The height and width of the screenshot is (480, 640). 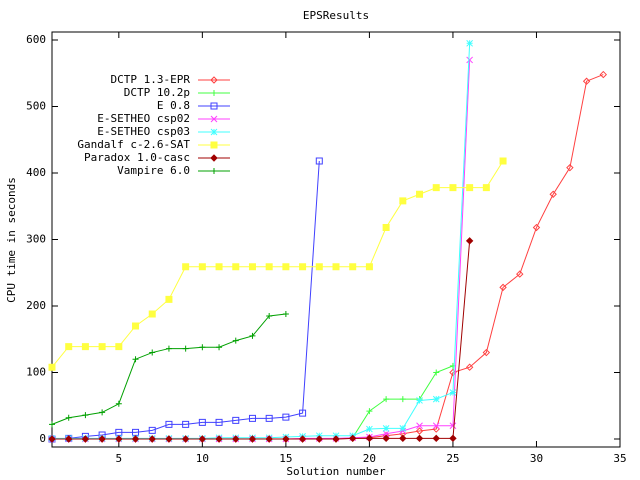 I want to click on y-axis-label: CPU time in seconds, so click(x=11, y=240).